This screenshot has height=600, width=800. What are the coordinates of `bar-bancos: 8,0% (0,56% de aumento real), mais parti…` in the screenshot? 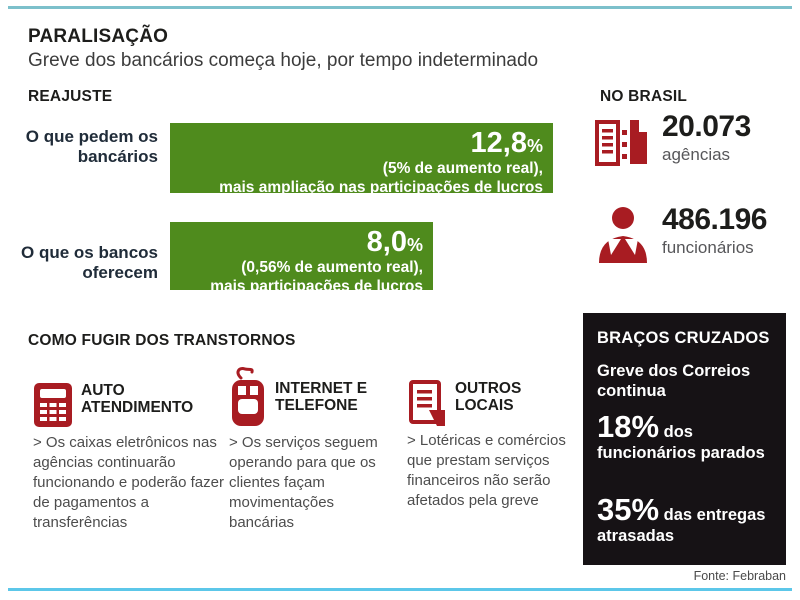 It's located at (301, 258).